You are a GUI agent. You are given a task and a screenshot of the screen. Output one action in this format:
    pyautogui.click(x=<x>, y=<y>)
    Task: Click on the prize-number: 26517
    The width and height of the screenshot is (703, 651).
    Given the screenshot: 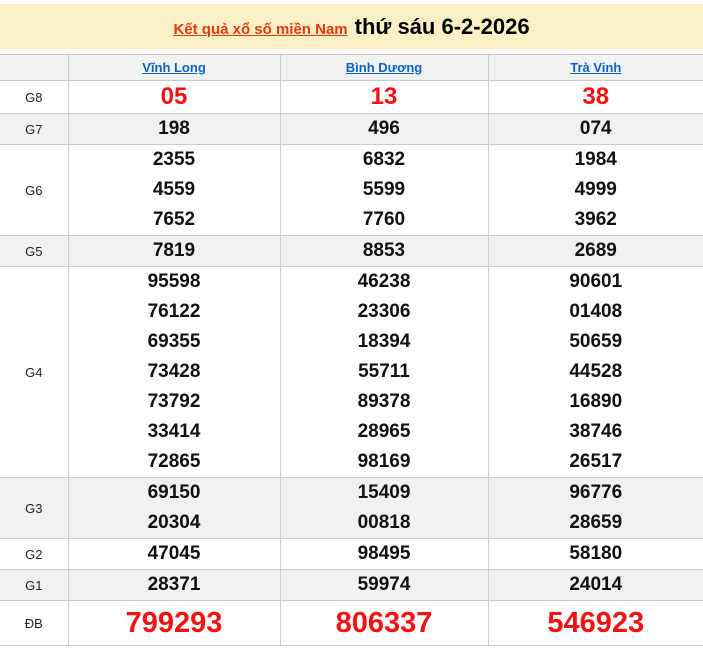 What is the action you would take?
    pyautogui.click(x=596, y=462)
    